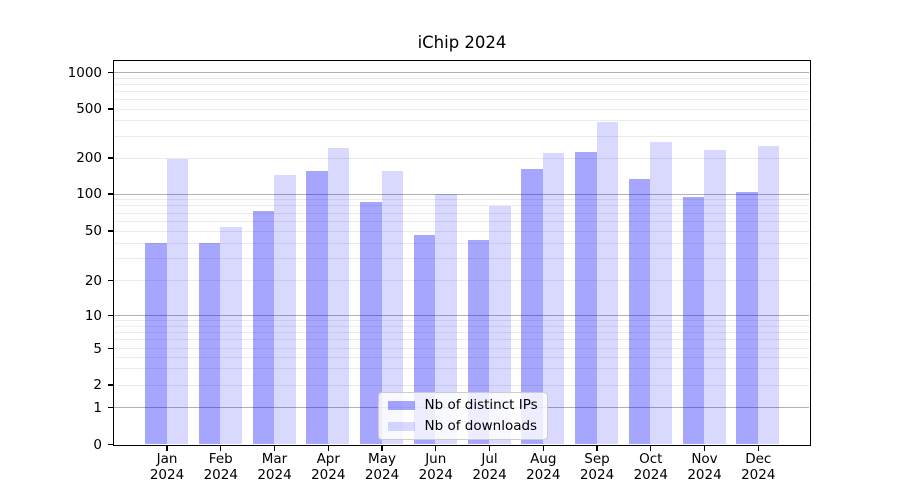 The width and height of the screenshot is (900, 500). Describe the element at coordinates (274, 459) in the screenshot. I see `x-tick-month: Mar` at that location.